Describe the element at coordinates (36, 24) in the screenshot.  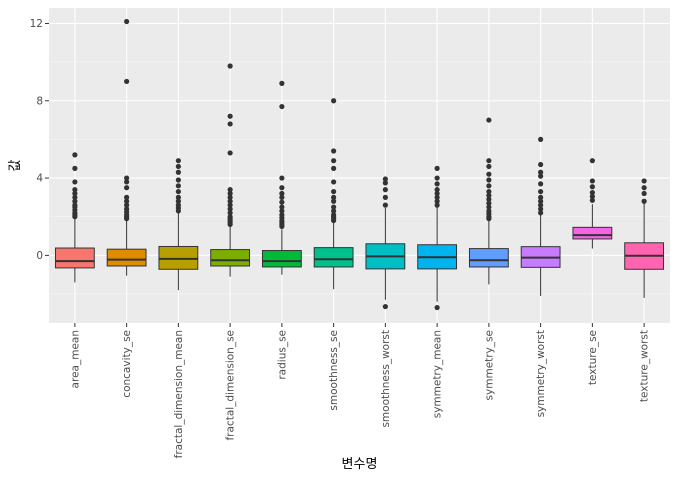
I see `y-tick-label: 12` at that location.